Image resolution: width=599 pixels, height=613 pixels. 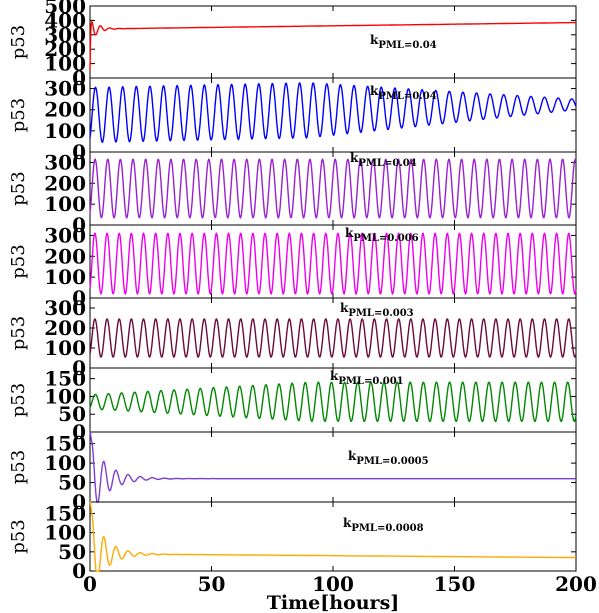 What do you see at coordinates (383, 525) in the screenshot?
I see `panel-annotation: kPML=0.0008` at bounding box center [383, 525].